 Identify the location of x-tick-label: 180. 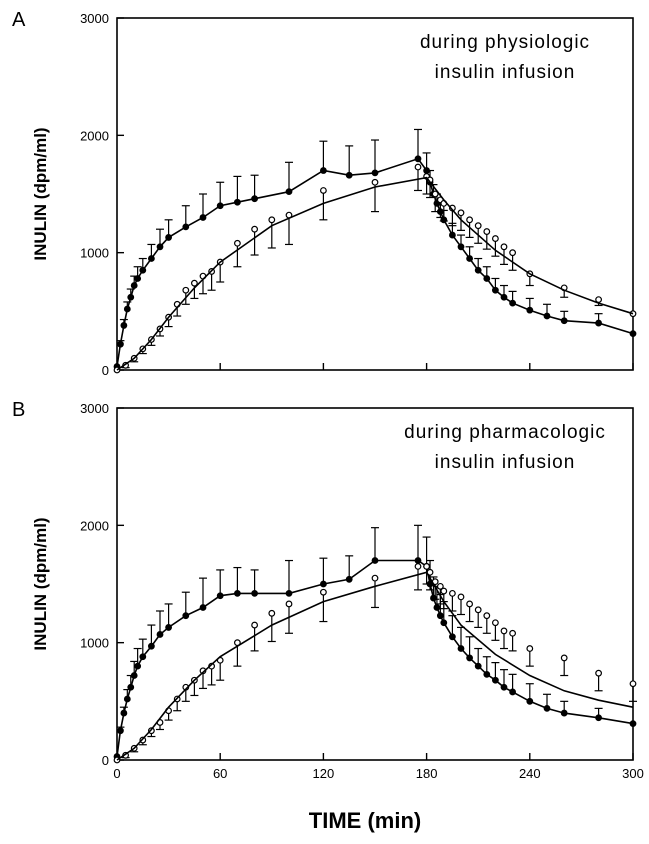
(427, 773).